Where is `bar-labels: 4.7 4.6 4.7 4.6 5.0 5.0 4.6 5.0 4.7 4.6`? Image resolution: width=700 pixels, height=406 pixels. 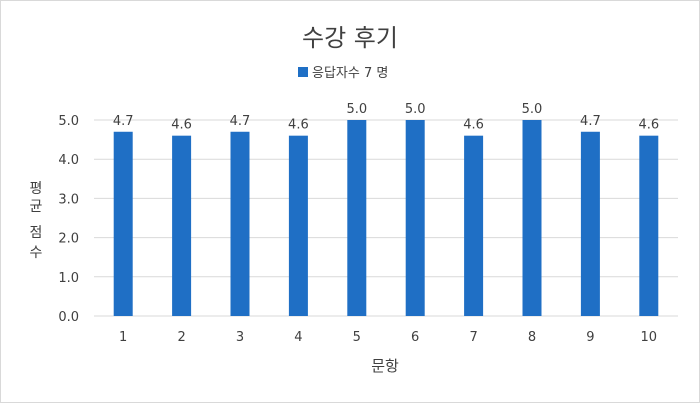
bar-labels: 4.7 4.6 4.7 4.6 5.0 5.0 4.6 5.0 4.7 4.6 is located at coordinates (386, 117).